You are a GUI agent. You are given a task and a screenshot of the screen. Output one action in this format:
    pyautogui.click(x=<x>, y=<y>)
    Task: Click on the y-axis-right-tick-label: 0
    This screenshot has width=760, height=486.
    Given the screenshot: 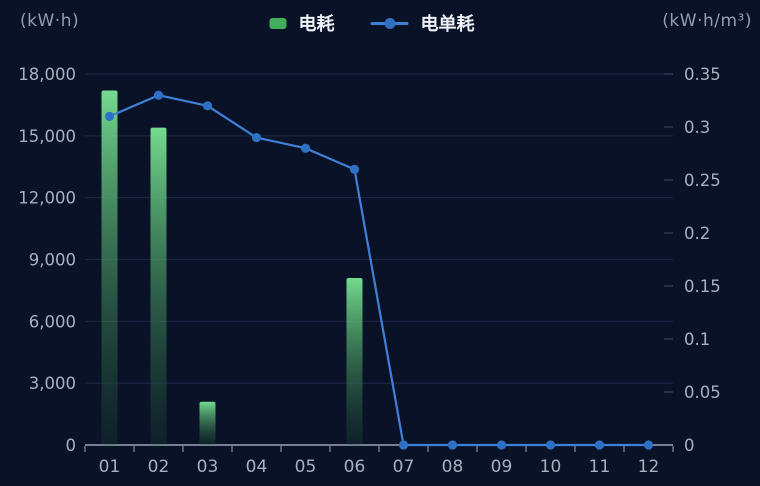 What is the action you would take?
    pyautogui.click(x=689, y=445)
    